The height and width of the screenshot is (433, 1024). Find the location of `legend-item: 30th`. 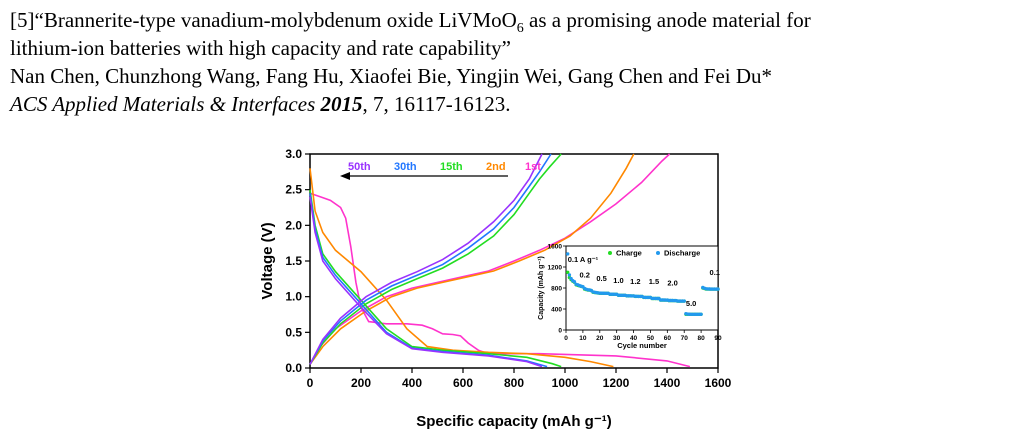

legend-item: 30th is located at coordinates (405, 167).